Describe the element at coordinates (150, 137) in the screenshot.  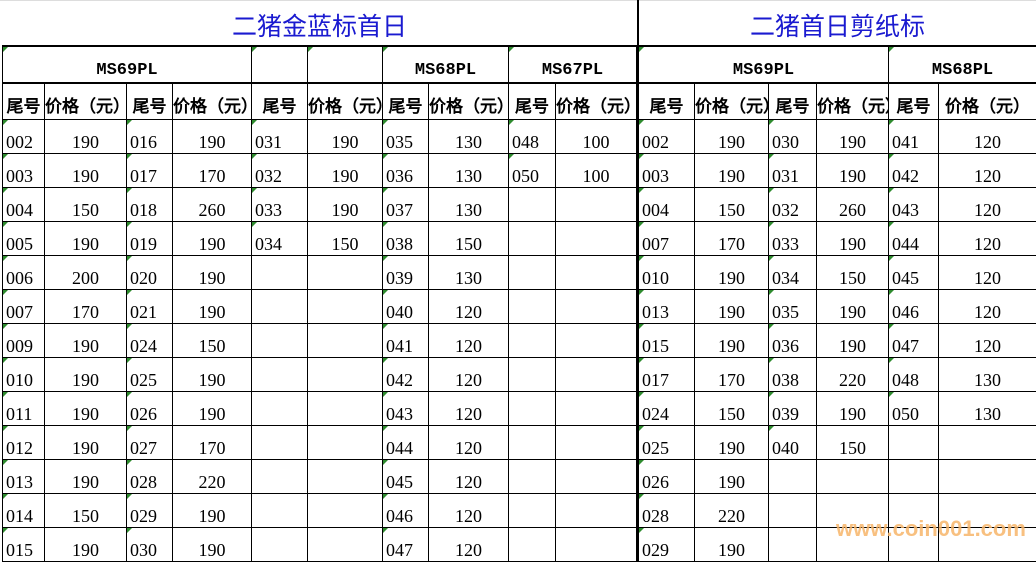
I see `tail-number-cell: 016` at that location.